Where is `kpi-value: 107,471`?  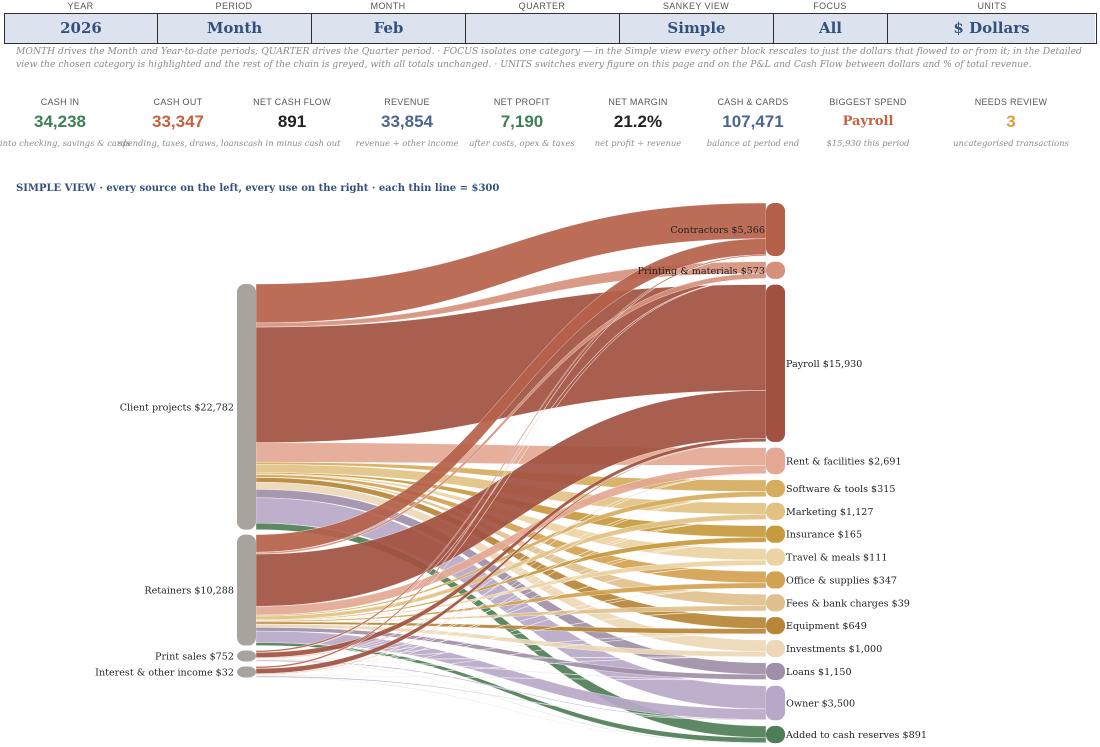 kpi-value: 107,471 is located at coordinates (753, 121).